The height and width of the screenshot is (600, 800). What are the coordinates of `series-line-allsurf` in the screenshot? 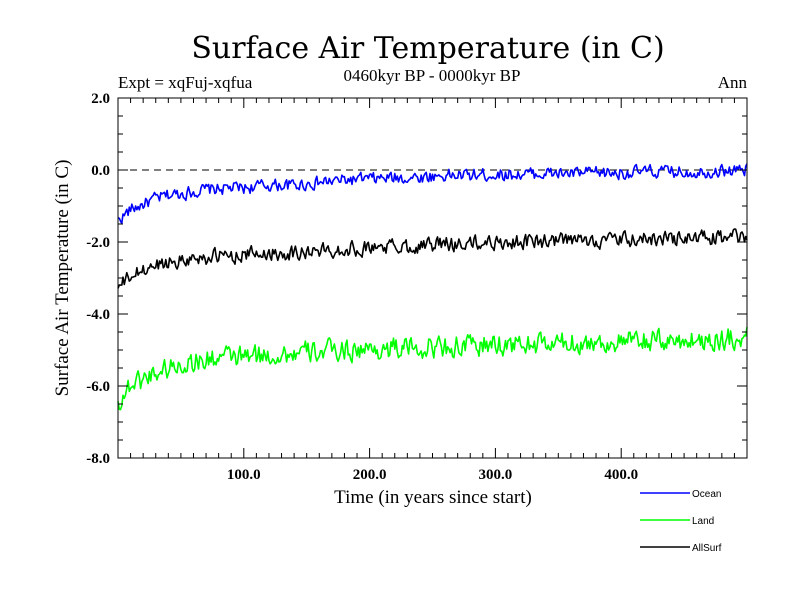 It's located at (432, 258).